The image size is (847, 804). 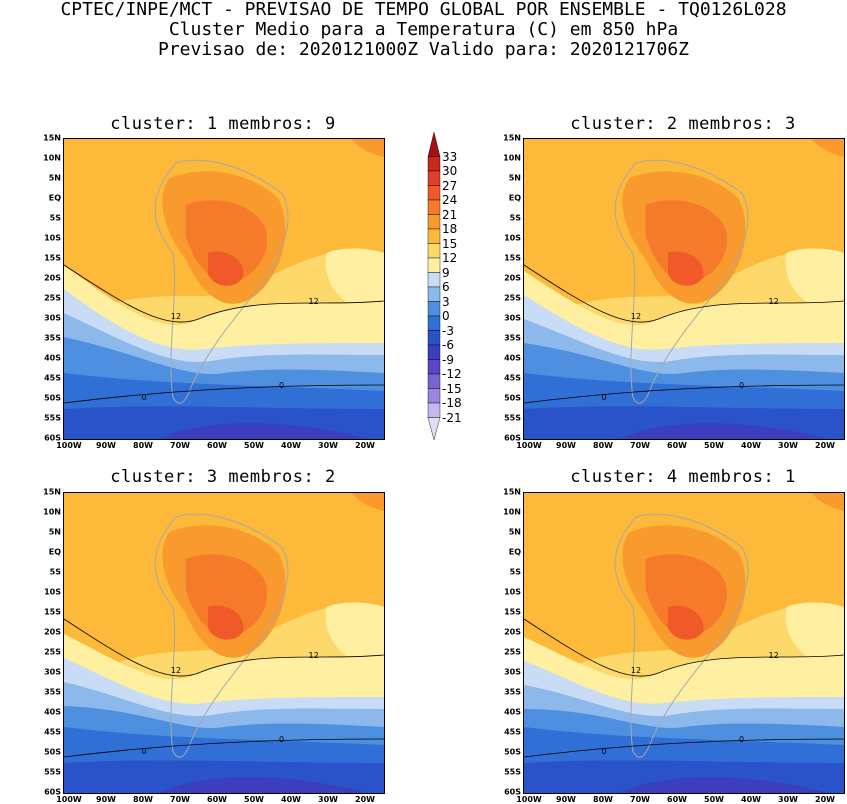 I want to click on panel-title-2: cluster: 2 membros: 3, so click(x=683, y=124).